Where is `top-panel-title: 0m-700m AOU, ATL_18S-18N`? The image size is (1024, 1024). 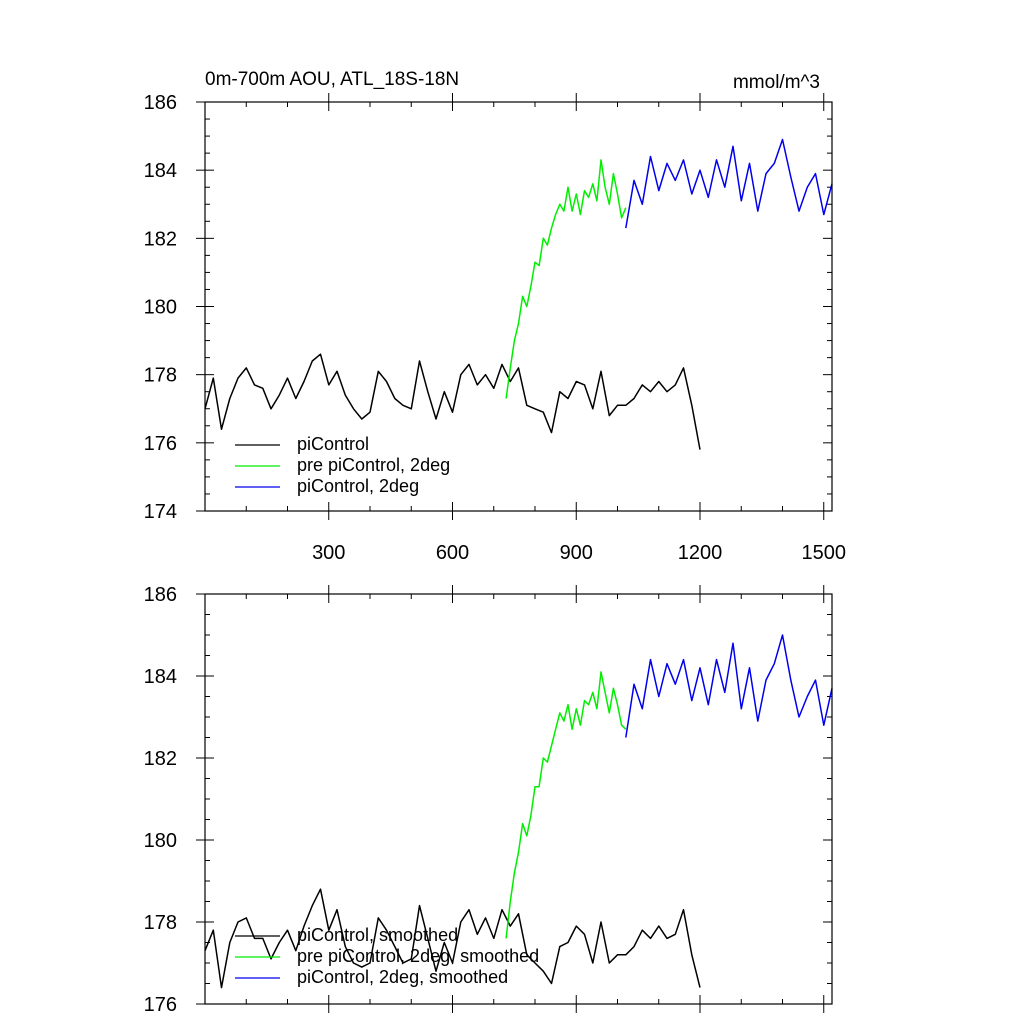
top-panel-title: 0m-700m AOU, ATL_18S-18N is located at coordinates (332, 79).